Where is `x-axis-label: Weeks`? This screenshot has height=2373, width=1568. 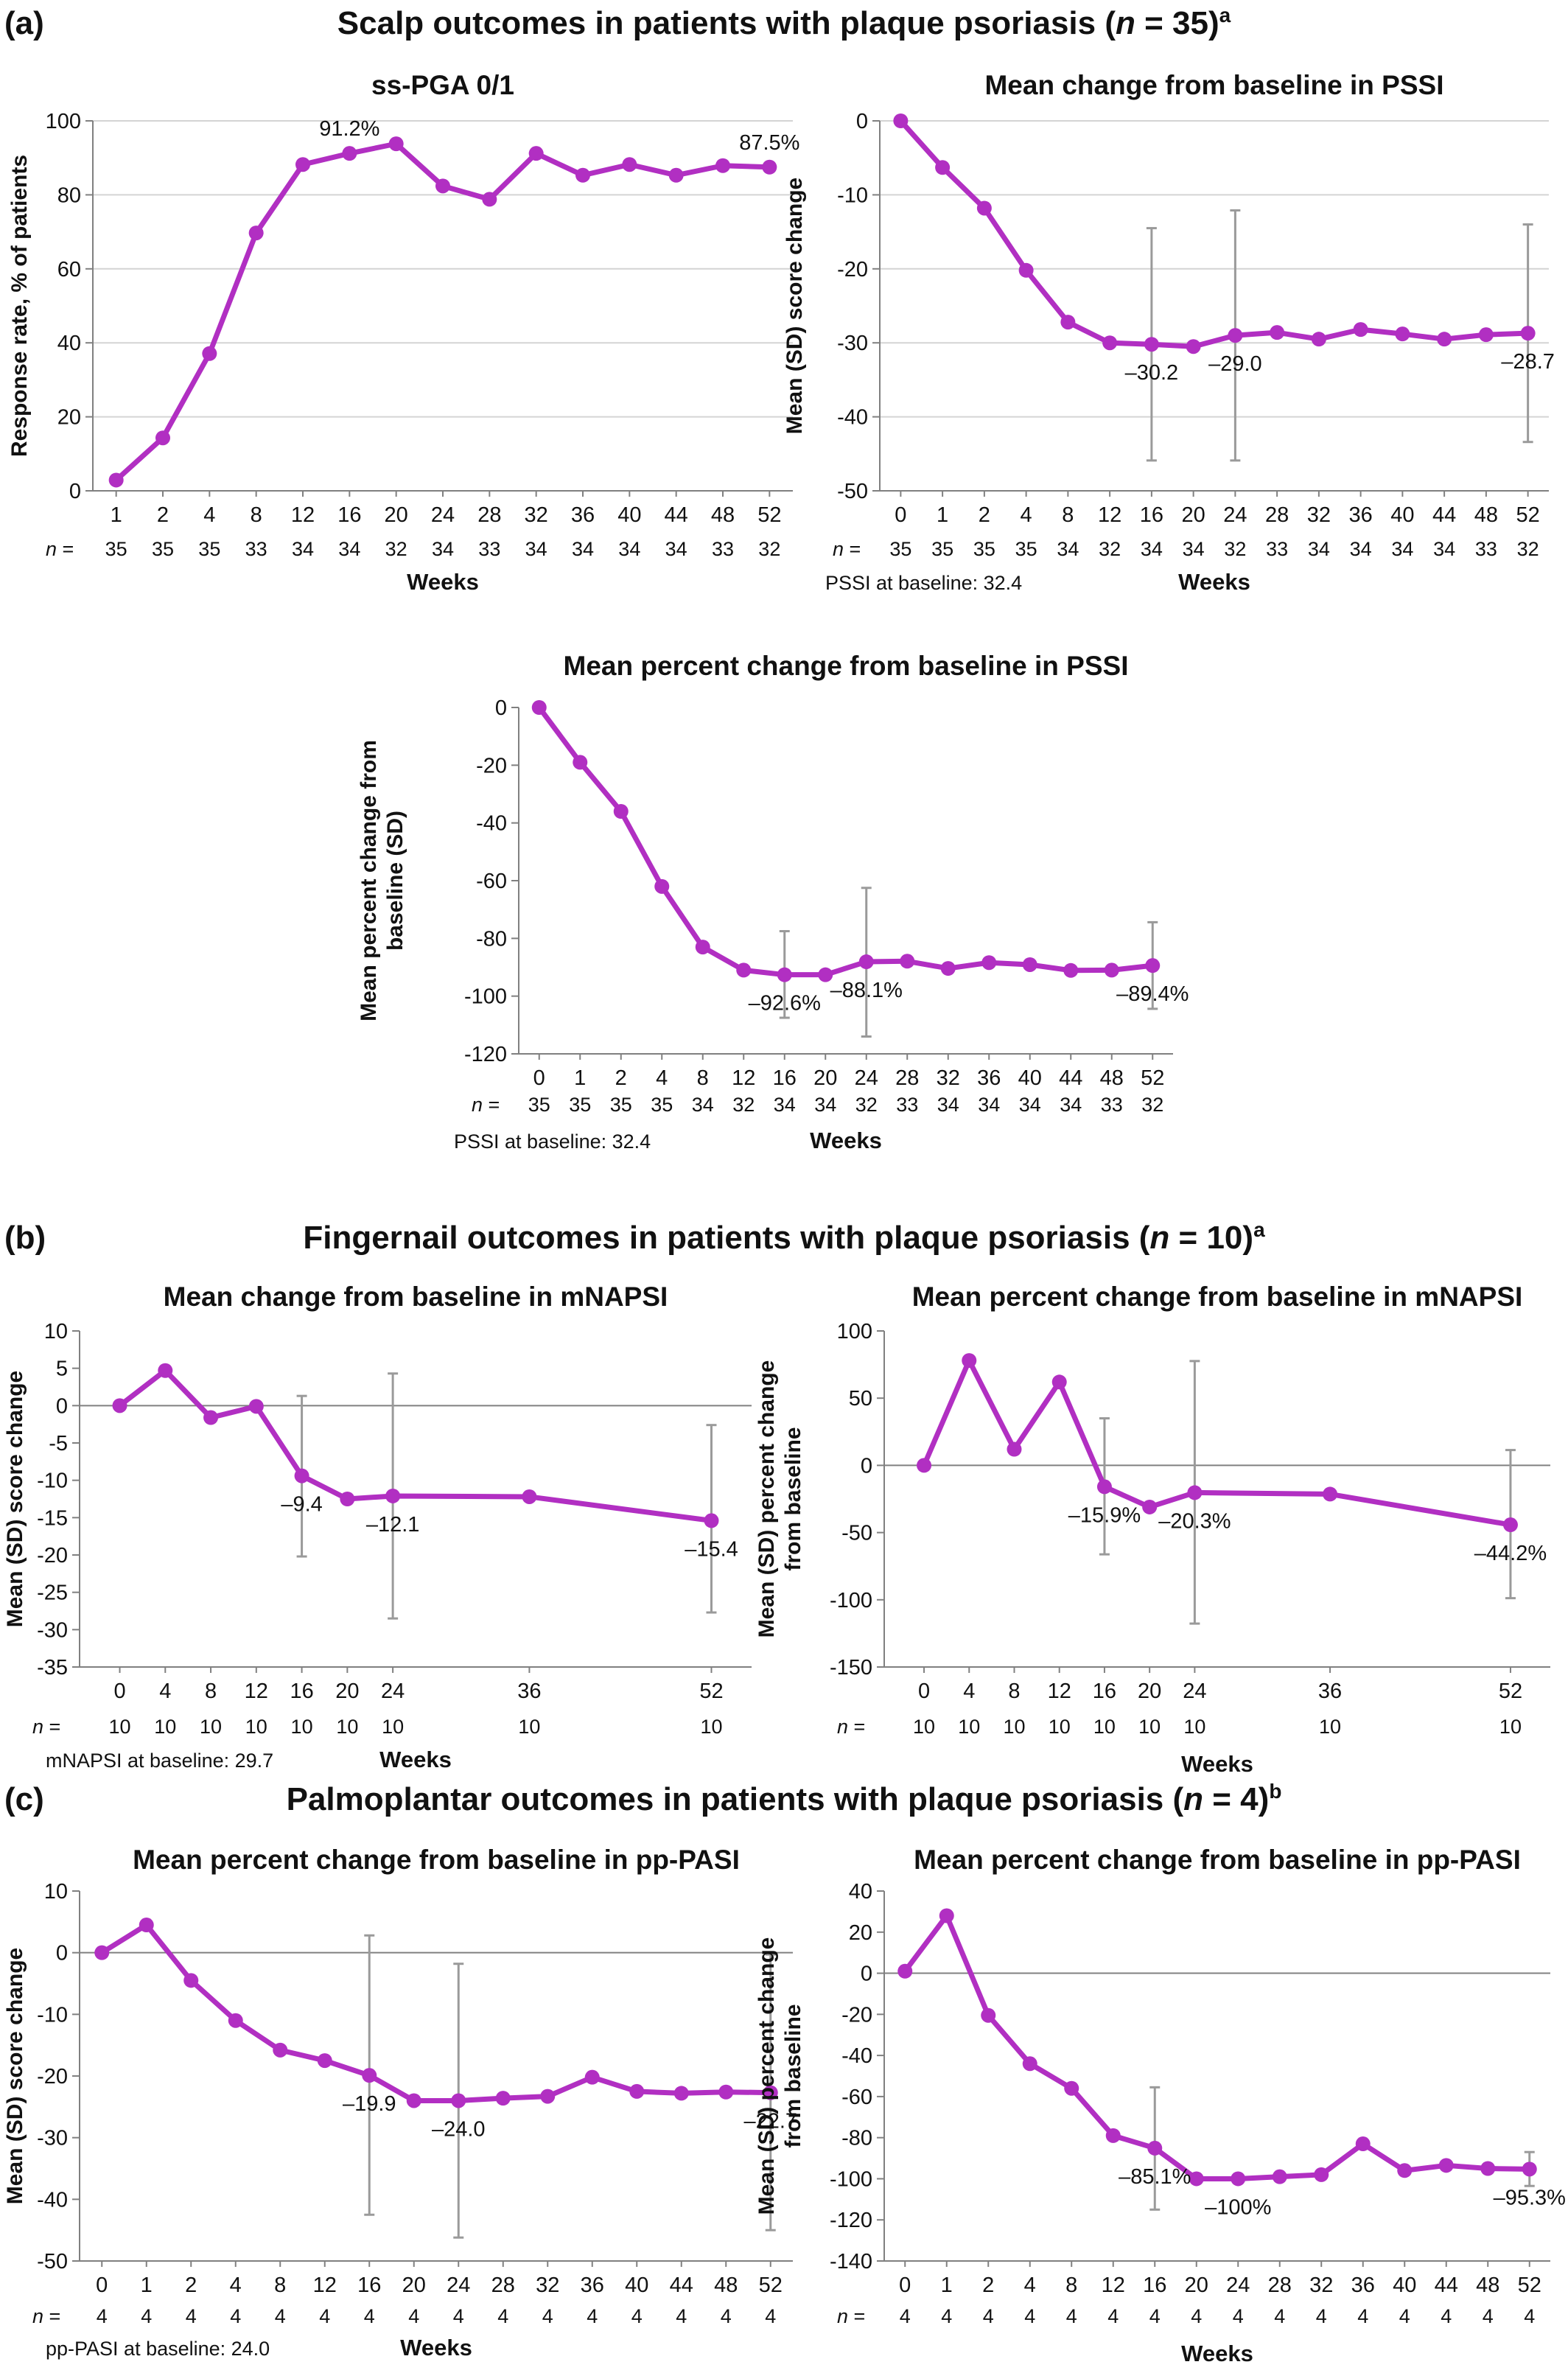 x-axis-label: Weeks is located at coordinates (846, 1140).